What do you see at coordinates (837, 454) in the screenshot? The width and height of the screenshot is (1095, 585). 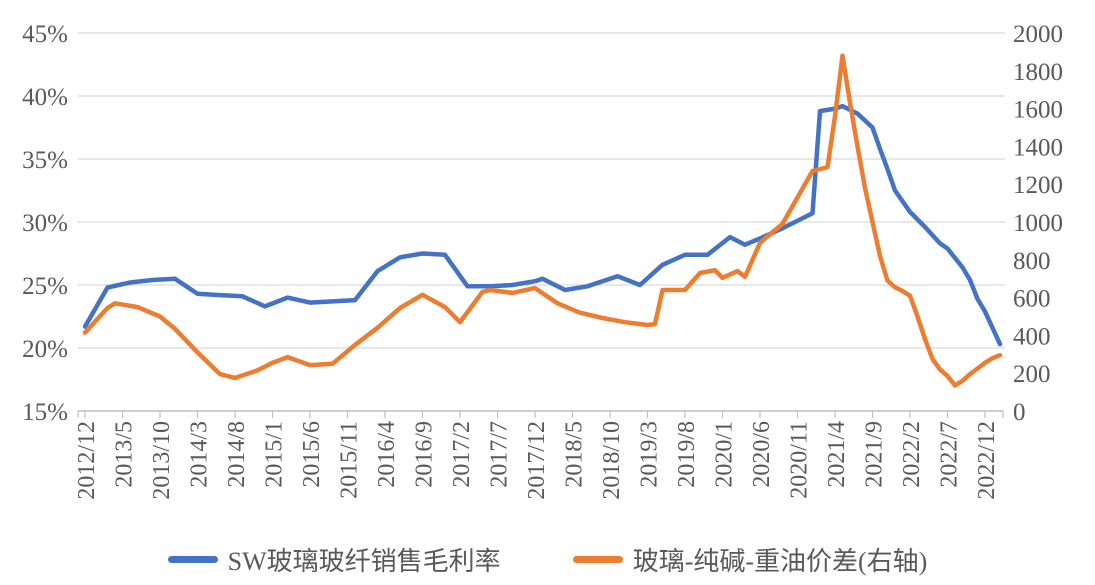 I see `x-axis-label: 2021/4` at bounding box center [837, 454].